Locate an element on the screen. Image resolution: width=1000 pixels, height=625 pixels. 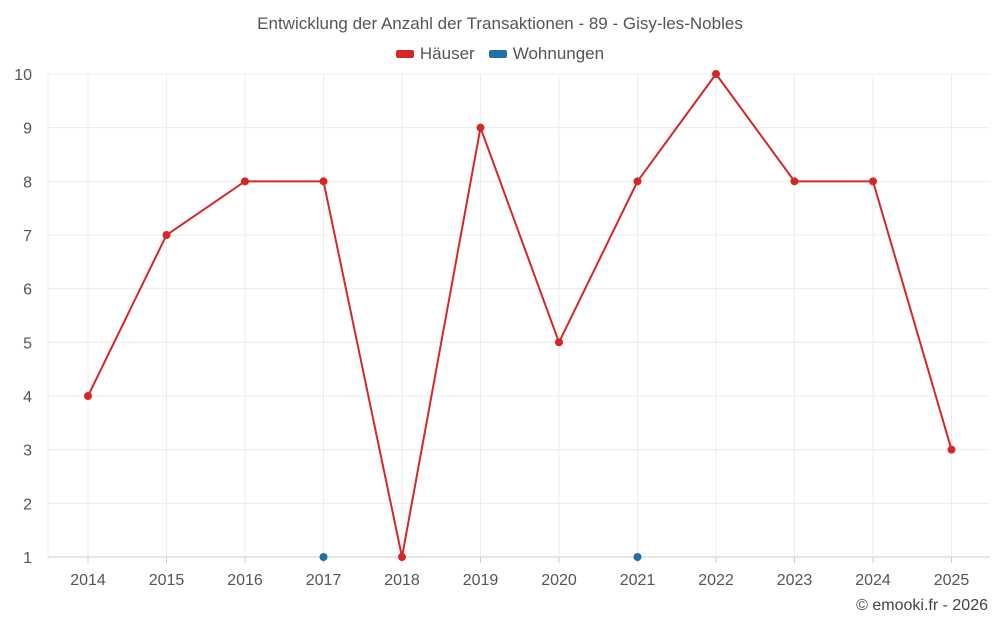
legend-item-wohnungen: Wohnungen is located at coordinates (546, 54).